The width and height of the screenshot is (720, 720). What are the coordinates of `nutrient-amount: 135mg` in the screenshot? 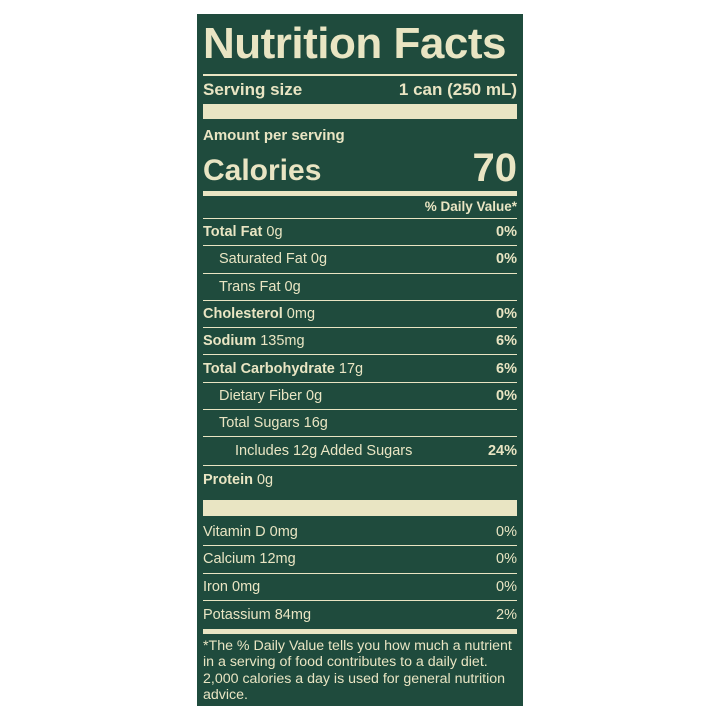 It's located at (282, 341).